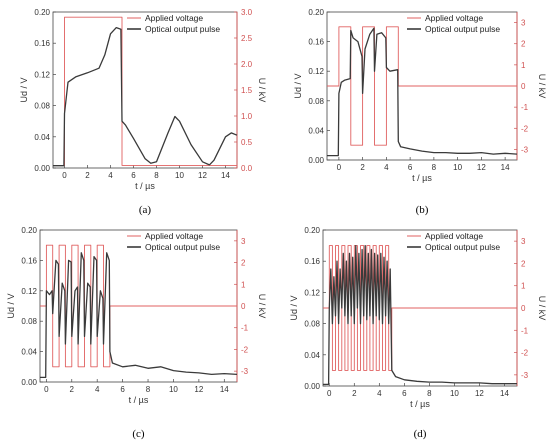  Describe the element at coordinates (247, 116) in the screenshot. I see `y-right-tick-label: 1.0` at that location.